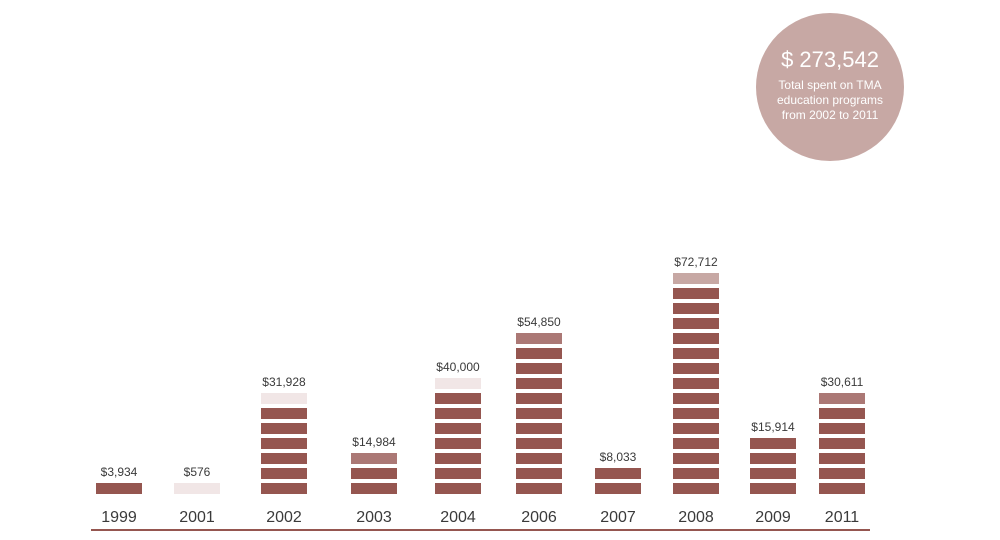 Image resolution: width=1000 pixels, height=540 pixels. What do you see at coordinates (773, 517) in the screenshot?
I see `category-label-2009: 2009` at bounding box center [773, 517].